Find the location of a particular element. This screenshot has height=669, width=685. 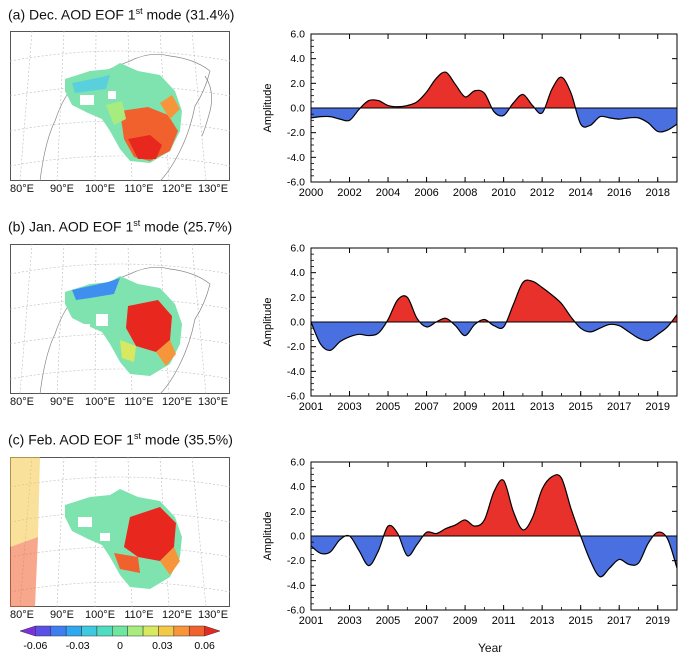

x-tick-label: 2016 is located at coordinates (619, 193).